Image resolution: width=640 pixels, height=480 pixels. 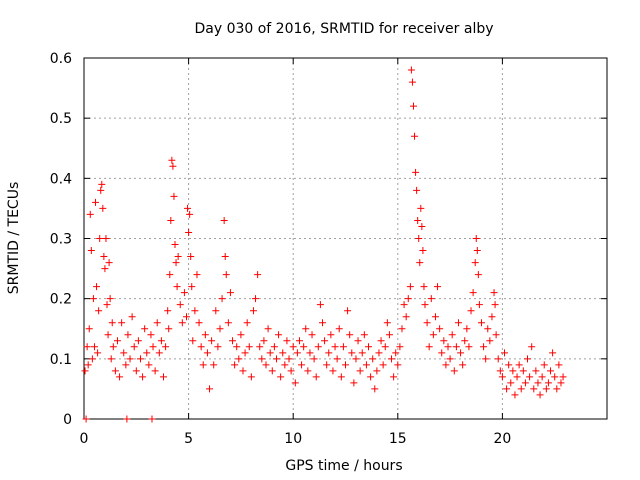 I want to click on y-axis-label: SRMTID / TECUs, so click(x=14, y=238).